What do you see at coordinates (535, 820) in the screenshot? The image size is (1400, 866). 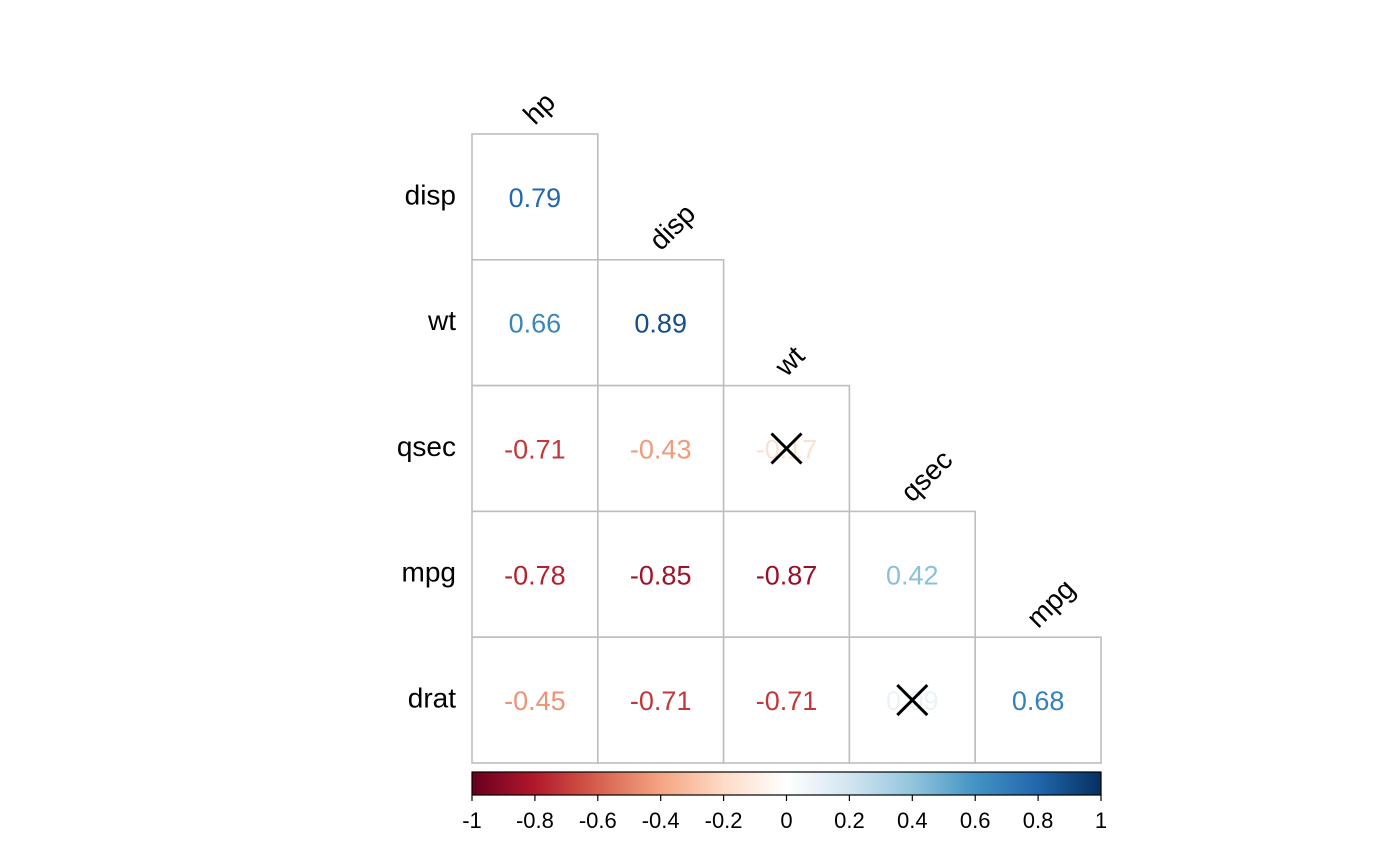 I see `colorbar-tick-label: -0.8` at bounding box center [535, 820].